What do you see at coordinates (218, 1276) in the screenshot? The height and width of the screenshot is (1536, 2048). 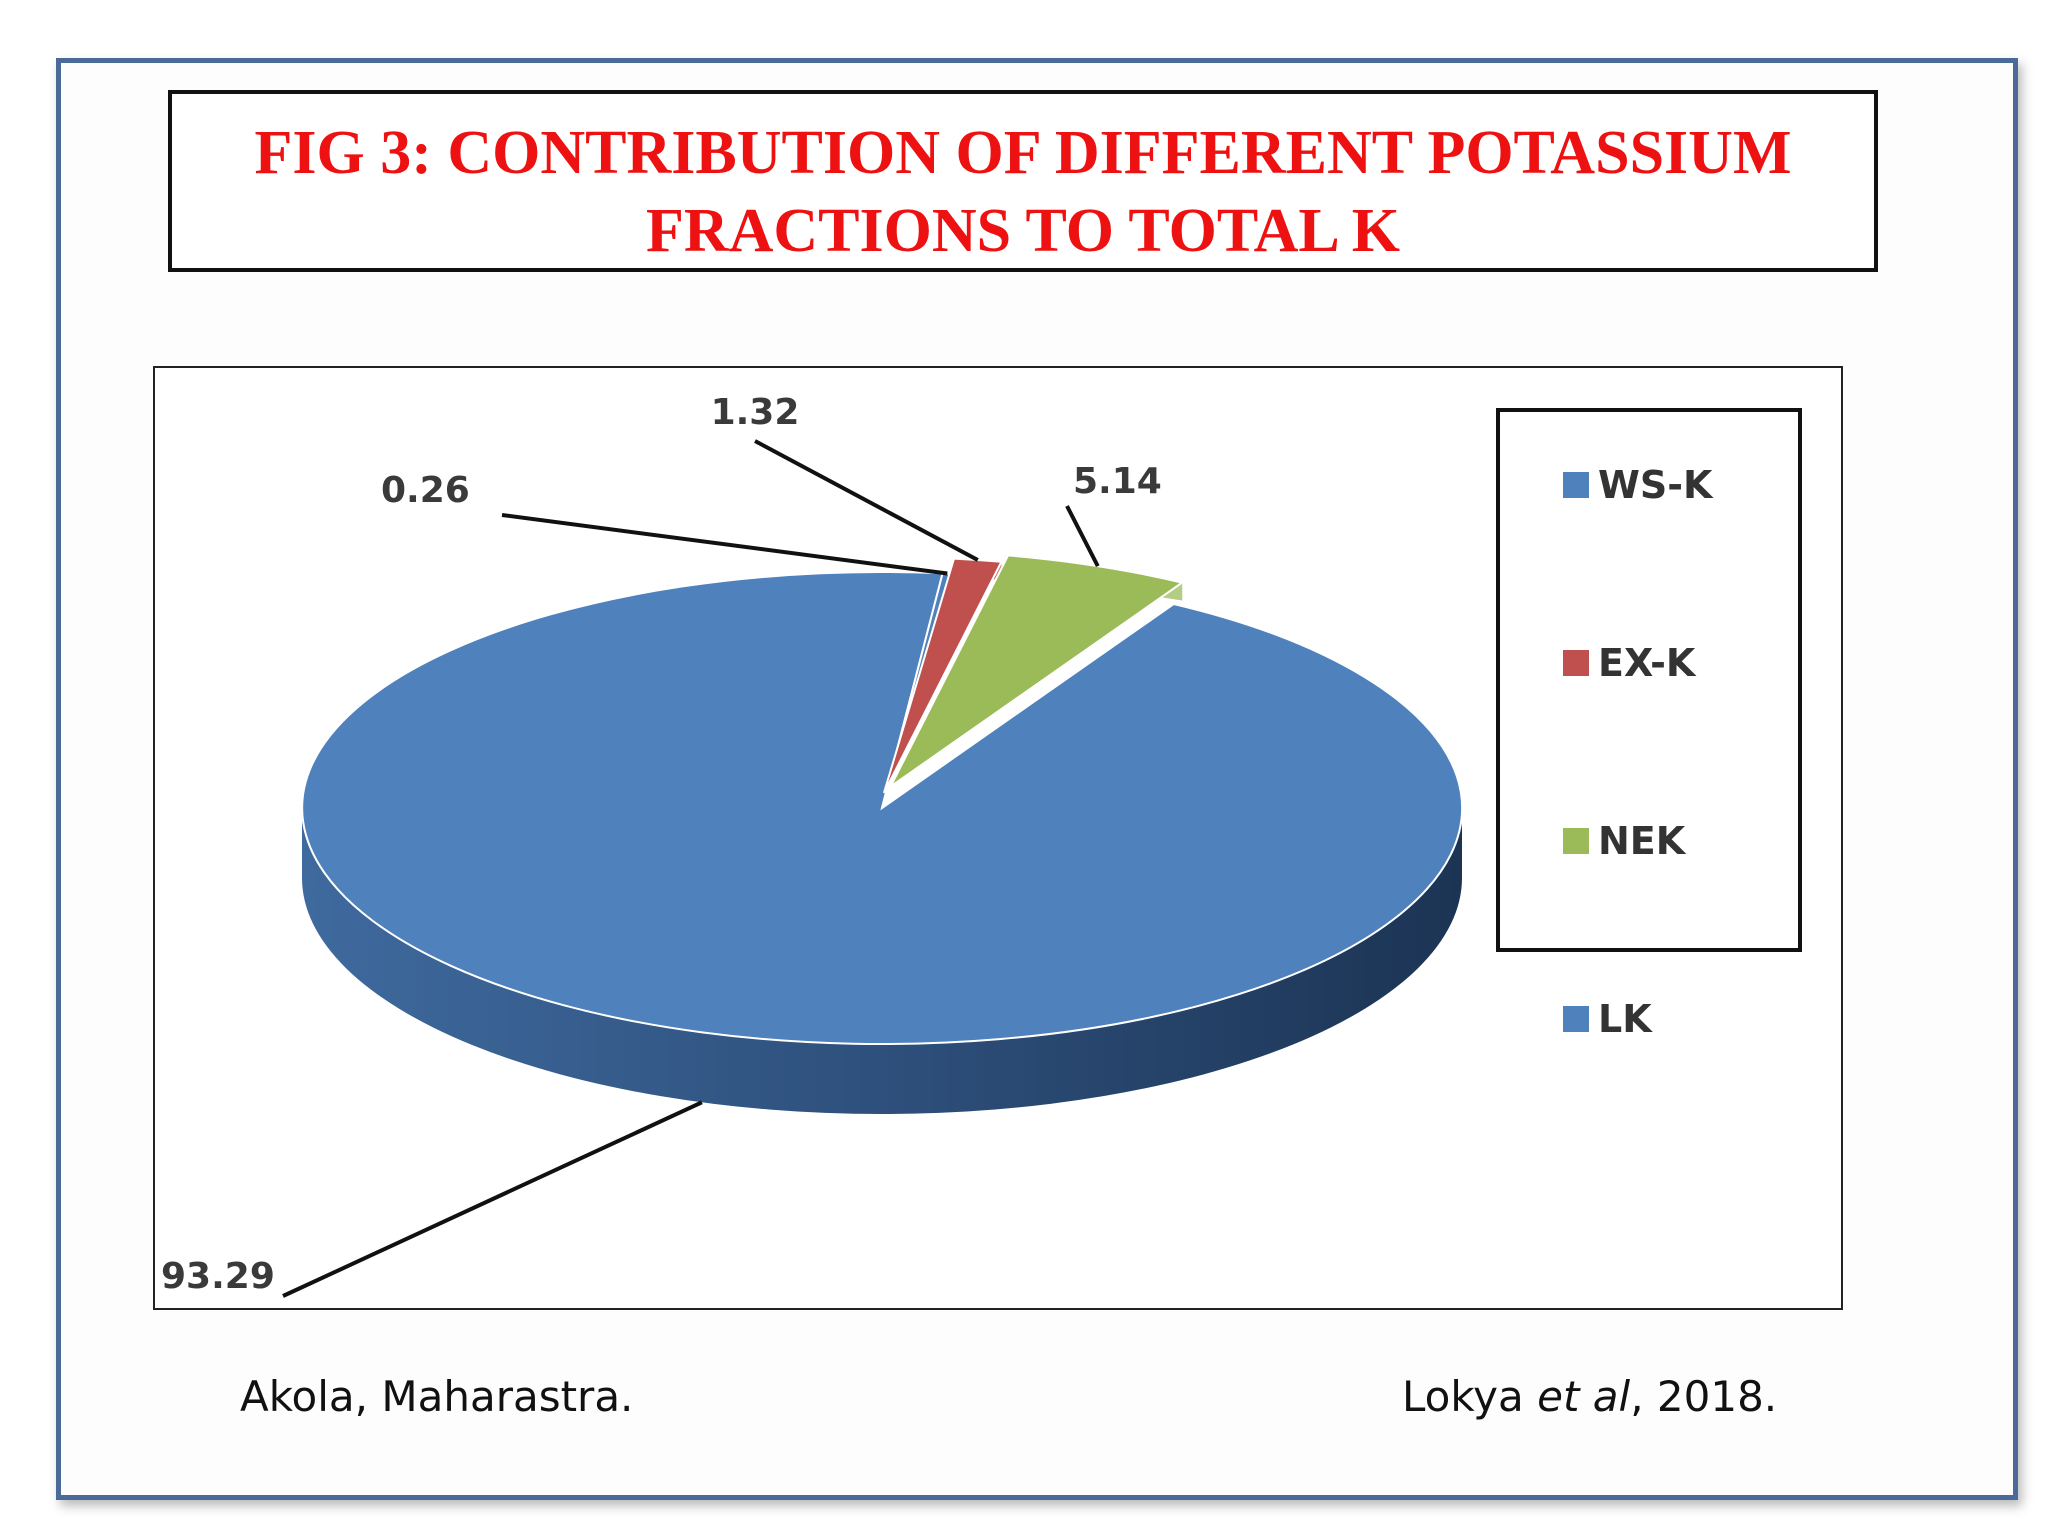 I see `data-label-LK: 93.29` at bounding box center [218, 1276].